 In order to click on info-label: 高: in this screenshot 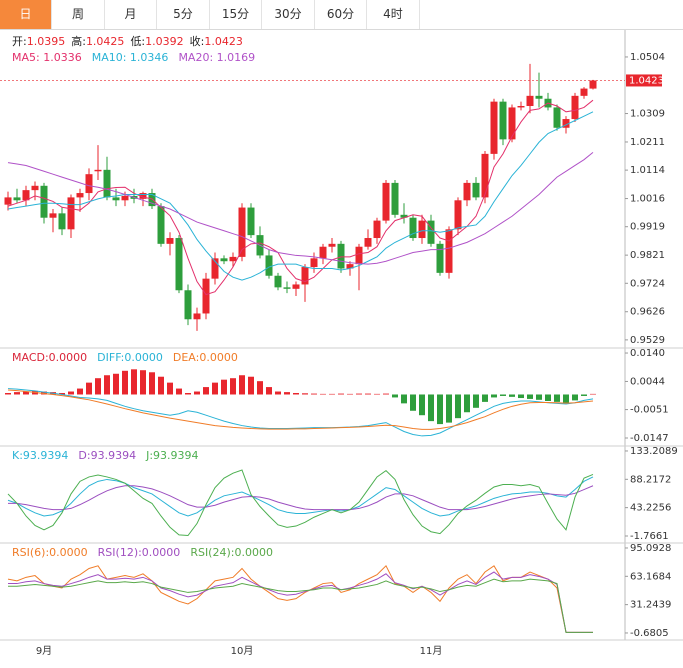, I will do `click(78, 41)`.